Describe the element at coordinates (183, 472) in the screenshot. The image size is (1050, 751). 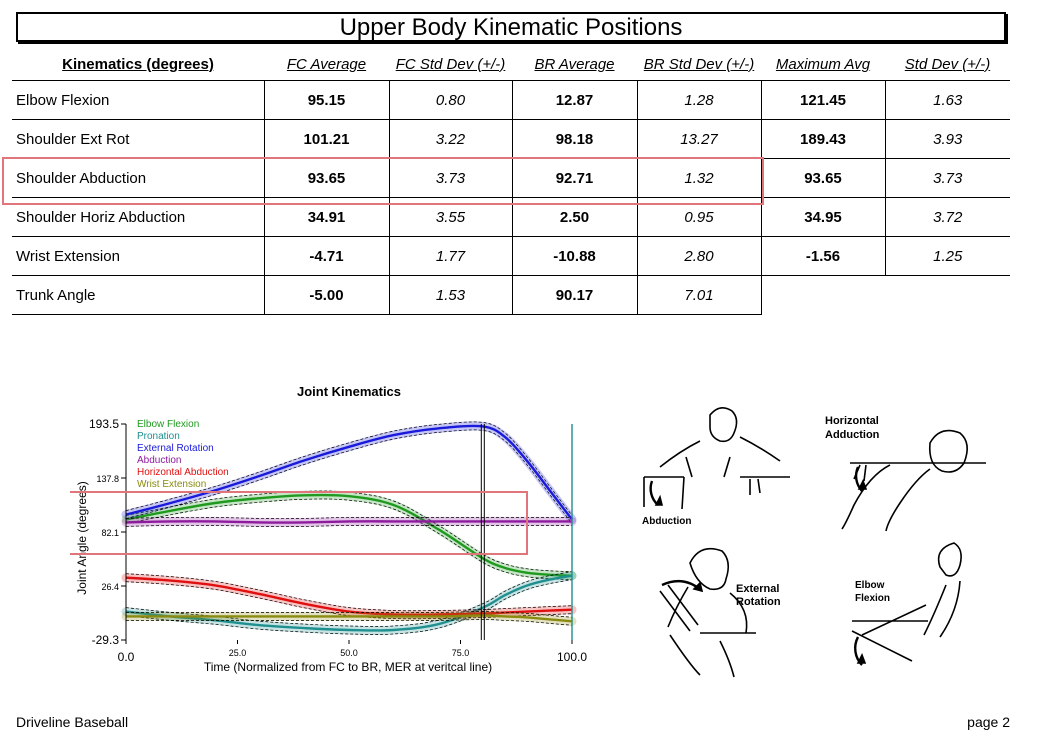
I see `legend-entry: Horizontal Abduction` at that location.